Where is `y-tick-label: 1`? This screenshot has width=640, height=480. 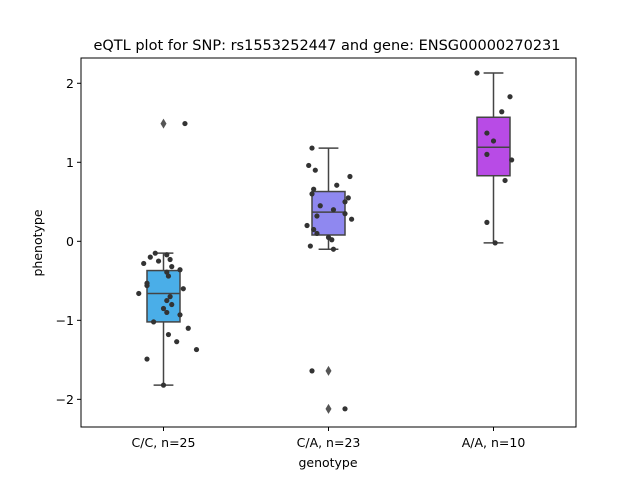
y-tick-label: 1 is located at coordinates (70, 162).